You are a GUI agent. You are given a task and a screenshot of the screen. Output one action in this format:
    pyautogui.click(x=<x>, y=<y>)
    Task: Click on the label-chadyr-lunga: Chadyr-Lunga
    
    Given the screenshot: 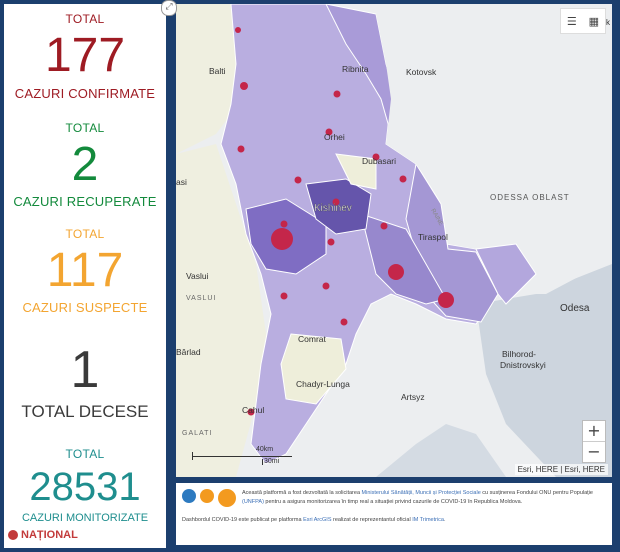 What is the action you would take?
    pyautogui.click(x=323, y=384)
    